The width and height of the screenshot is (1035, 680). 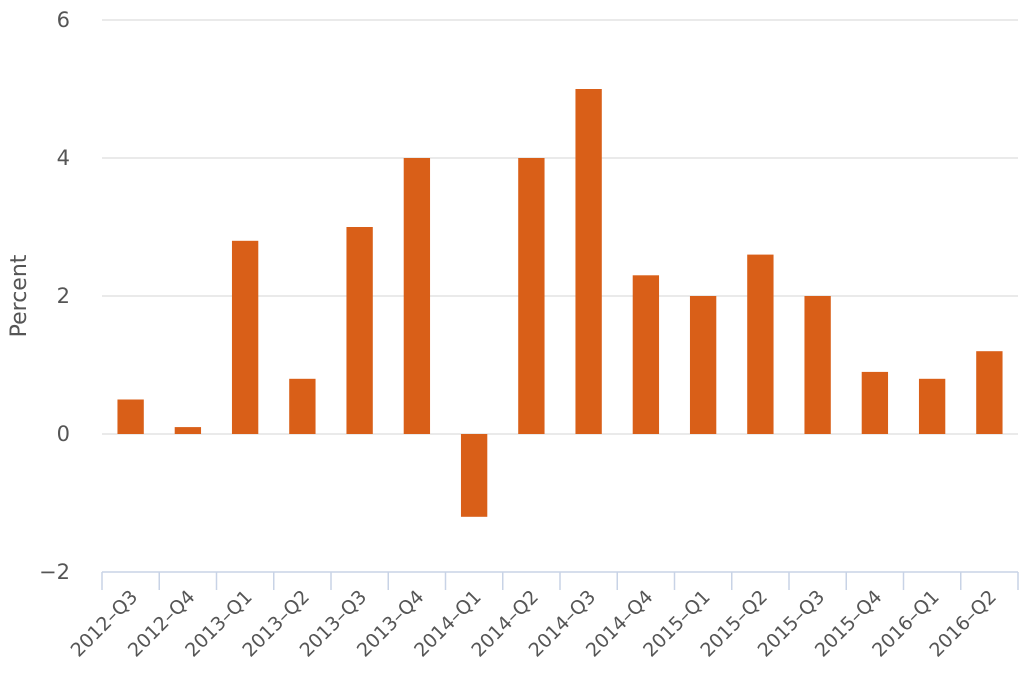 What do you see at coordinates (54, 572) in the screenshot?
I see `y-tick-label: −2` at bounding box center [54, 572].